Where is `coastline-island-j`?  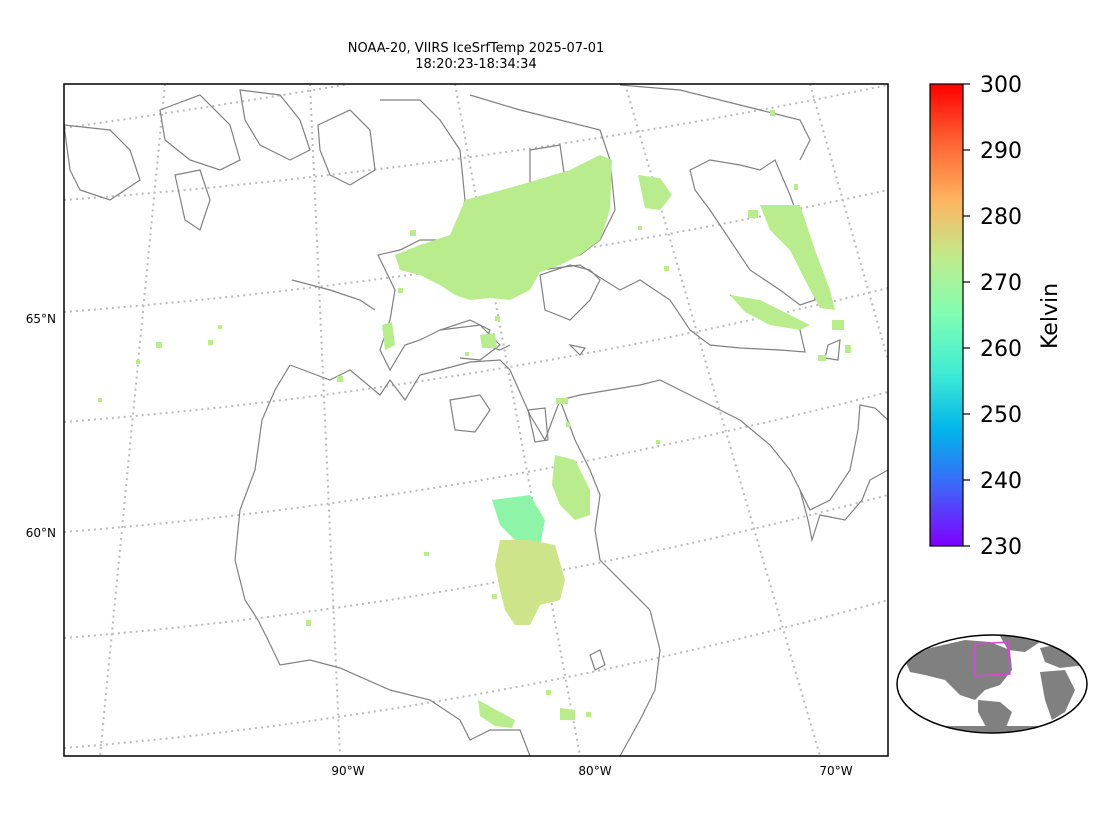
coastline-island-j is located at coordinates (832, 350).